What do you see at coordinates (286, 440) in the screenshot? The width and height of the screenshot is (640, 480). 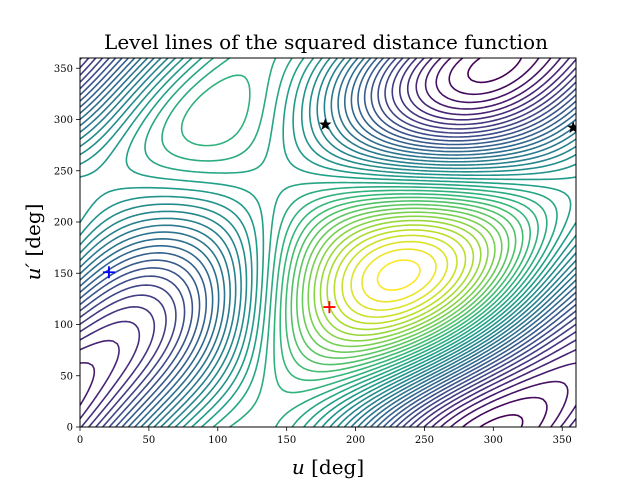 I see `x-tick-label: 150` at bounding box center [286, 440].